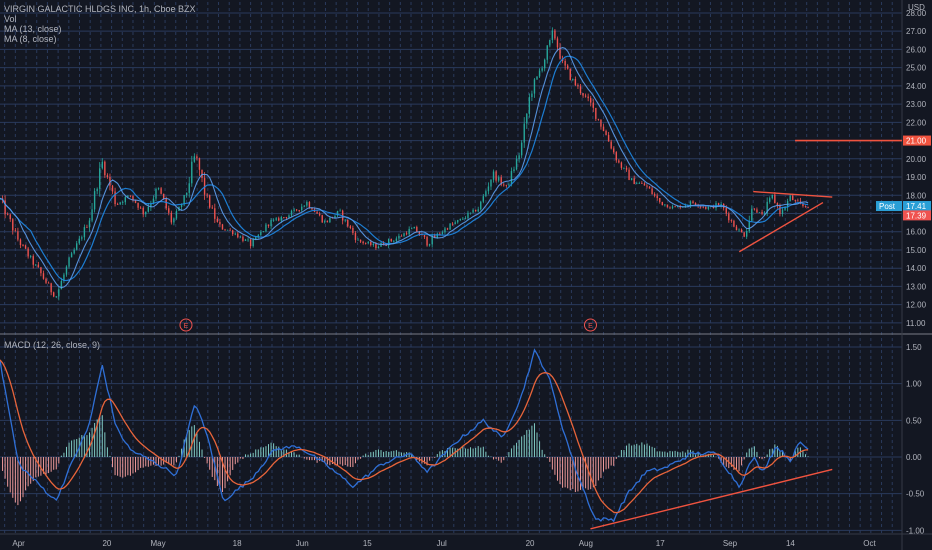 Image resolution: width=932 pixels, height=550 pixels. Describe the element at coordinates (917, 206) in the screenshot. I see `price-tag` at that location.